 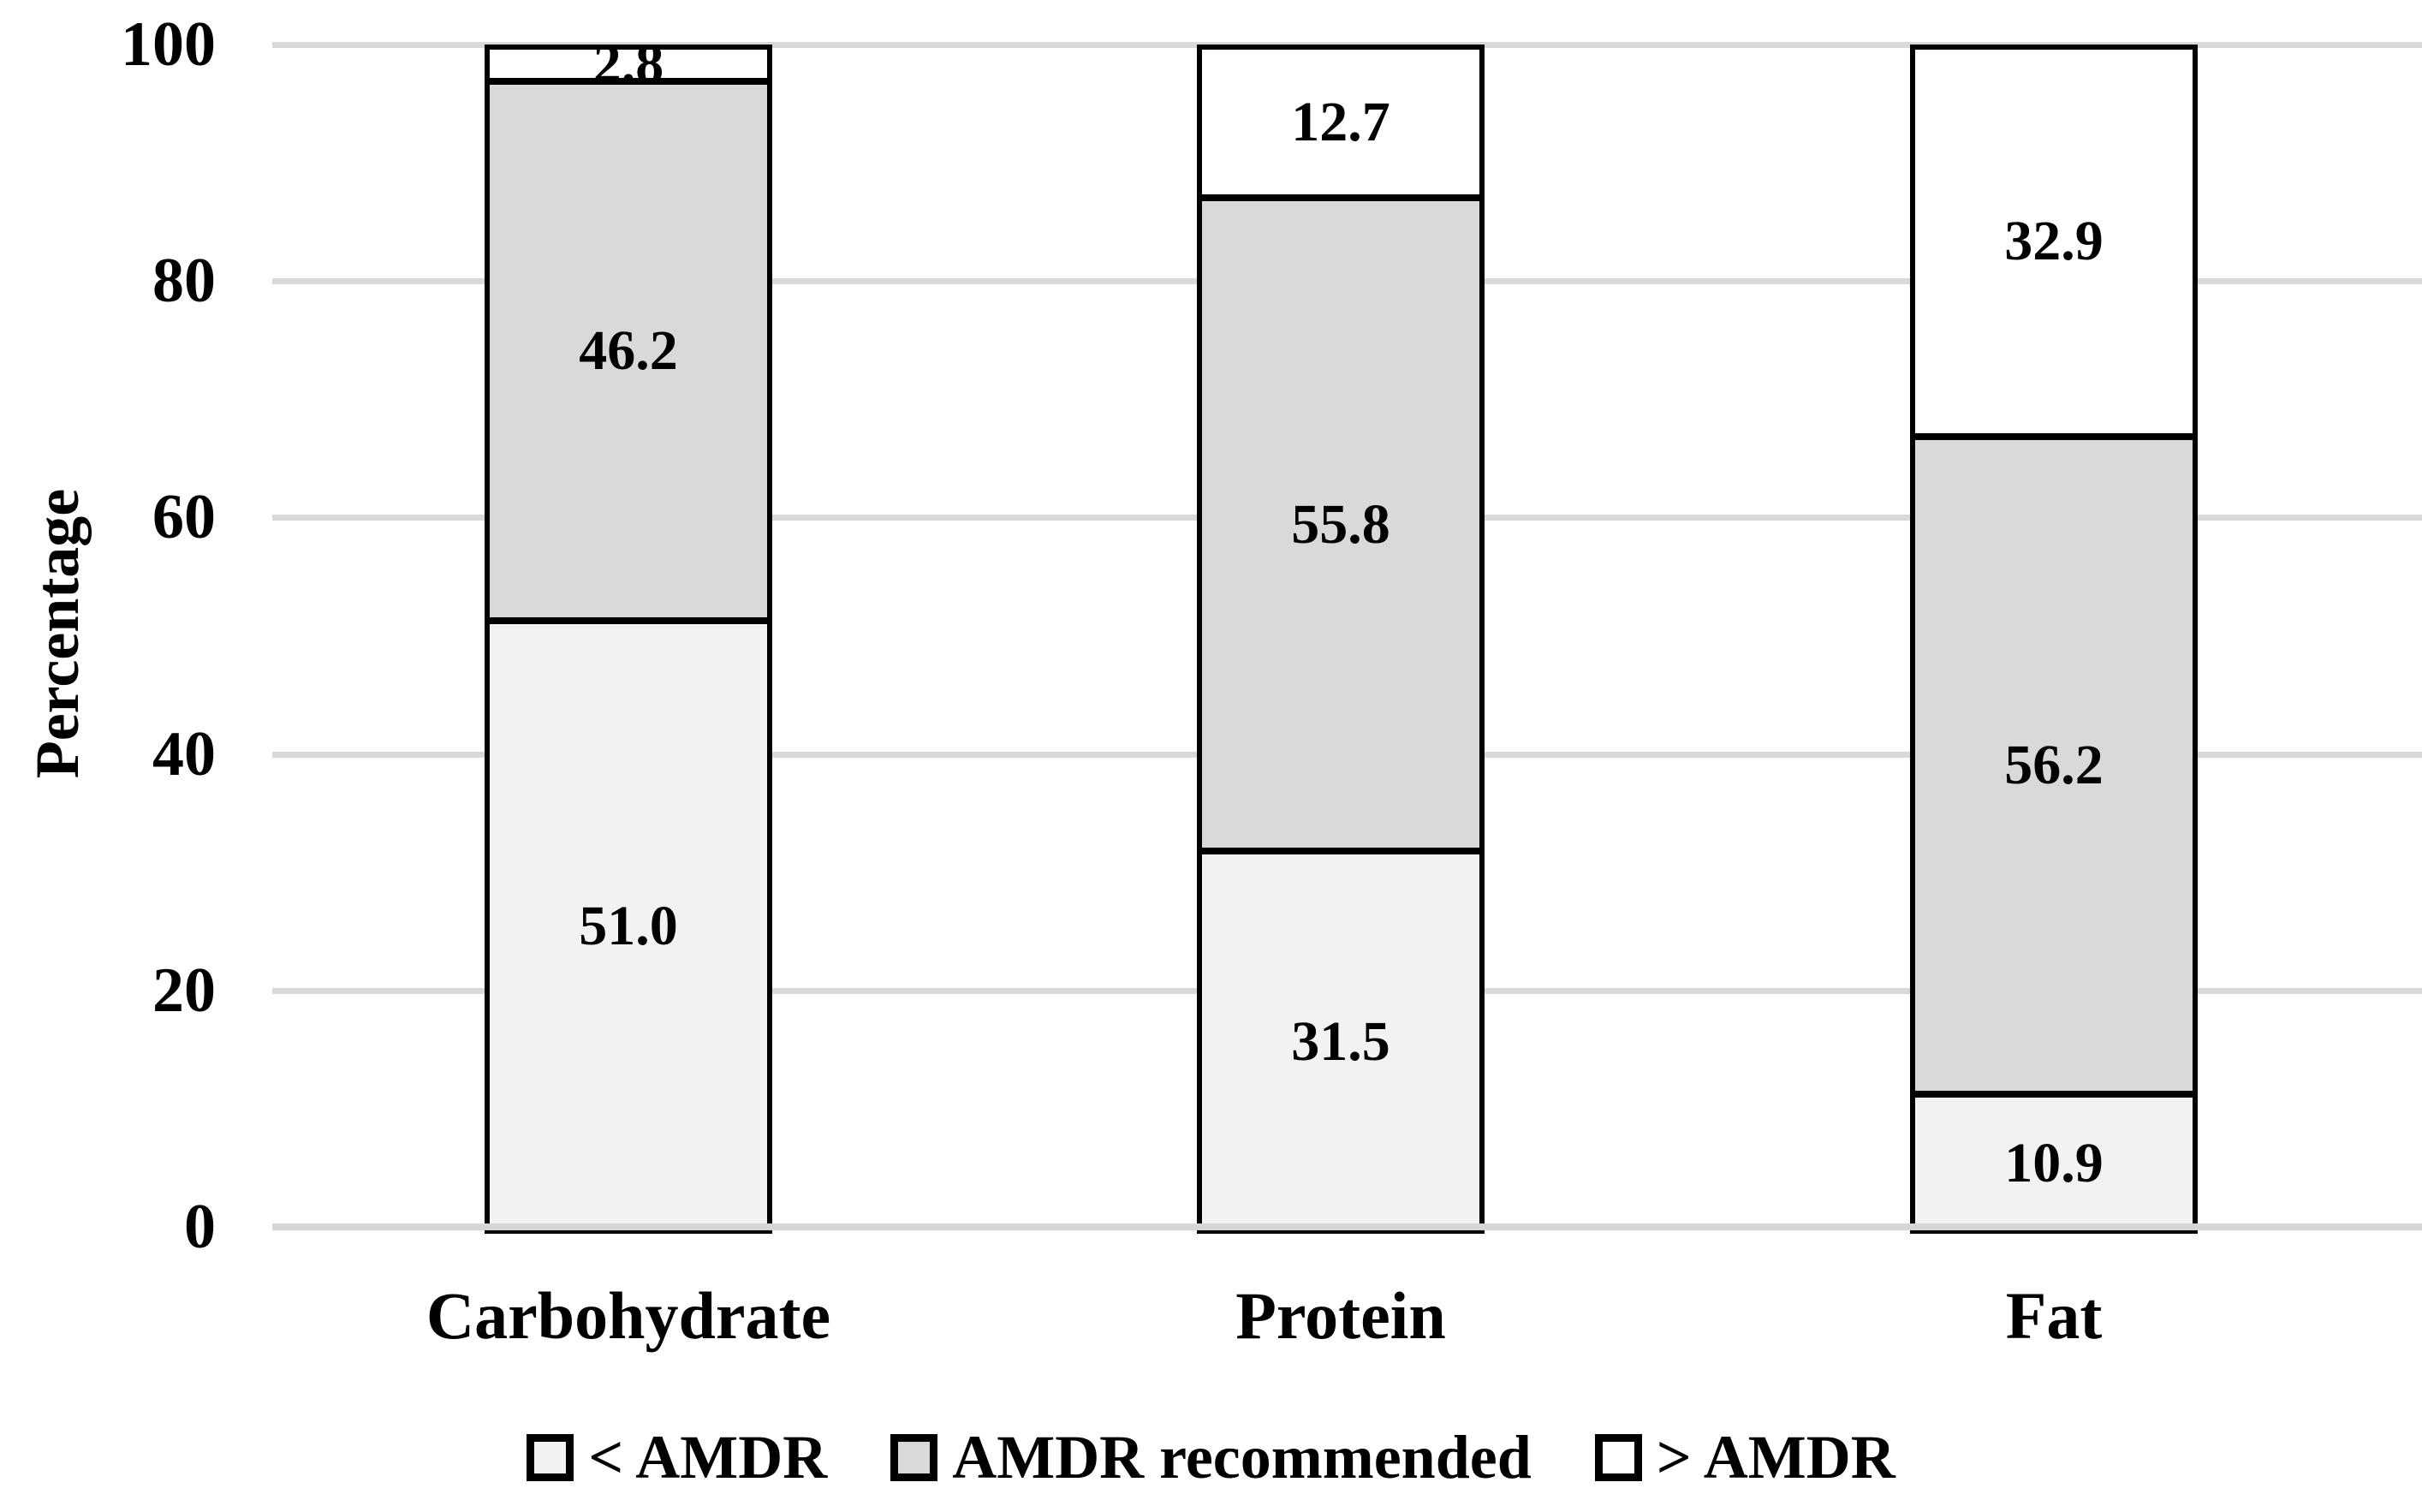 I want to click on y-tick-label: 40, so click(x=184, y=754).